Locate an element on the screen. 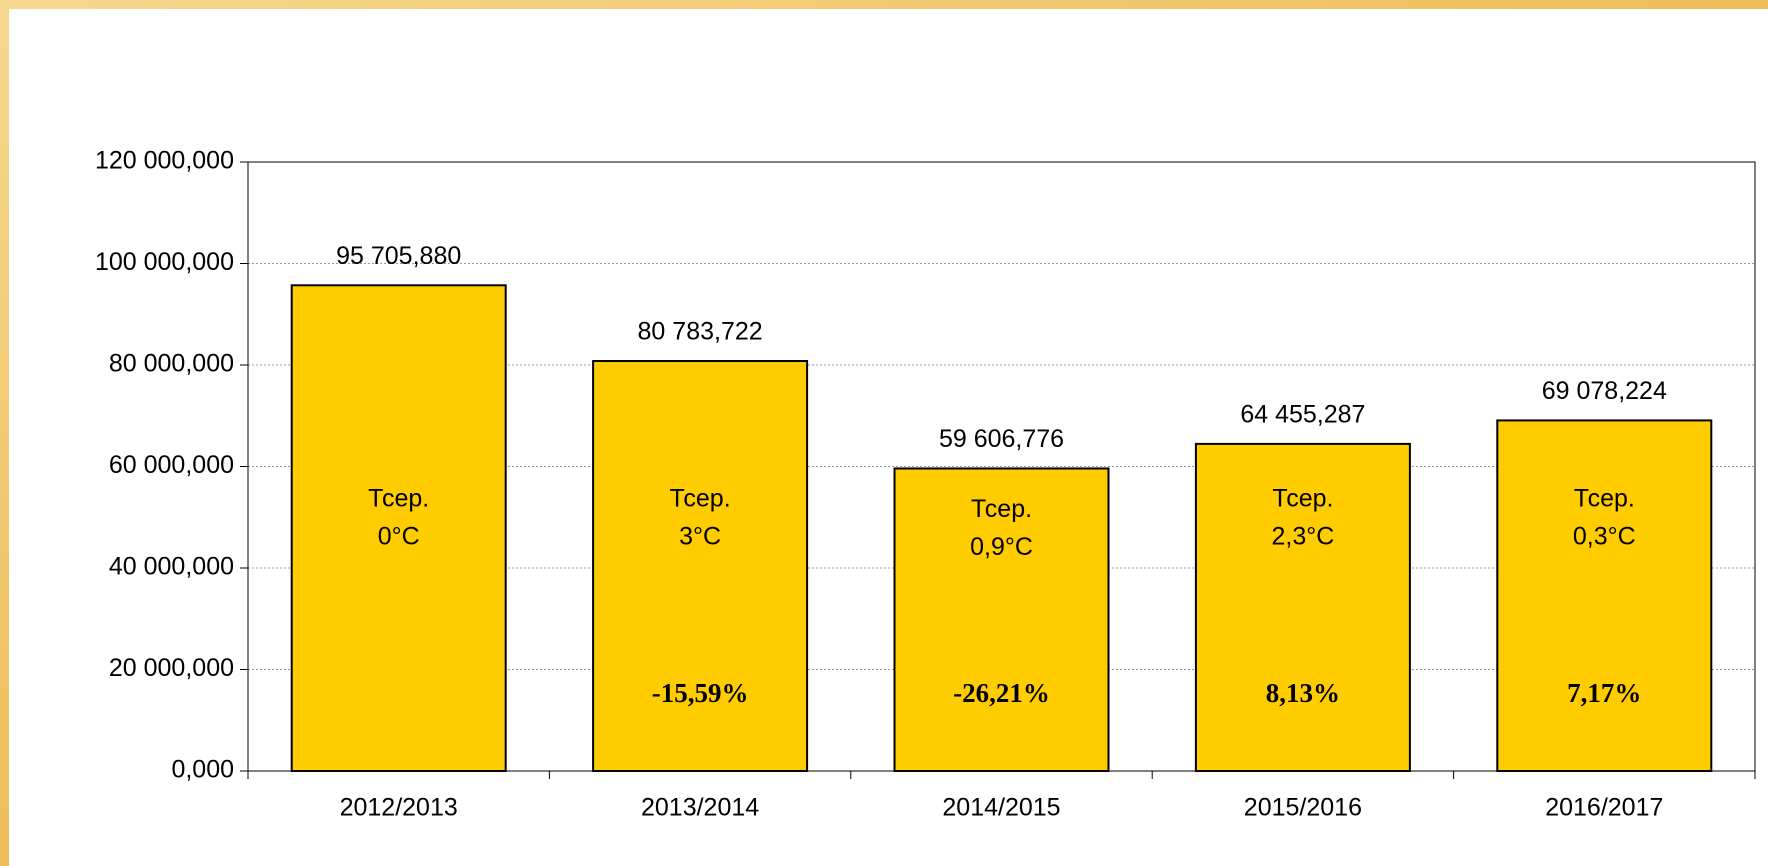 The width and height of the screenshot is (1768, 866). y-tick-label: 80 000,000 is located at coordinates (171, 364).